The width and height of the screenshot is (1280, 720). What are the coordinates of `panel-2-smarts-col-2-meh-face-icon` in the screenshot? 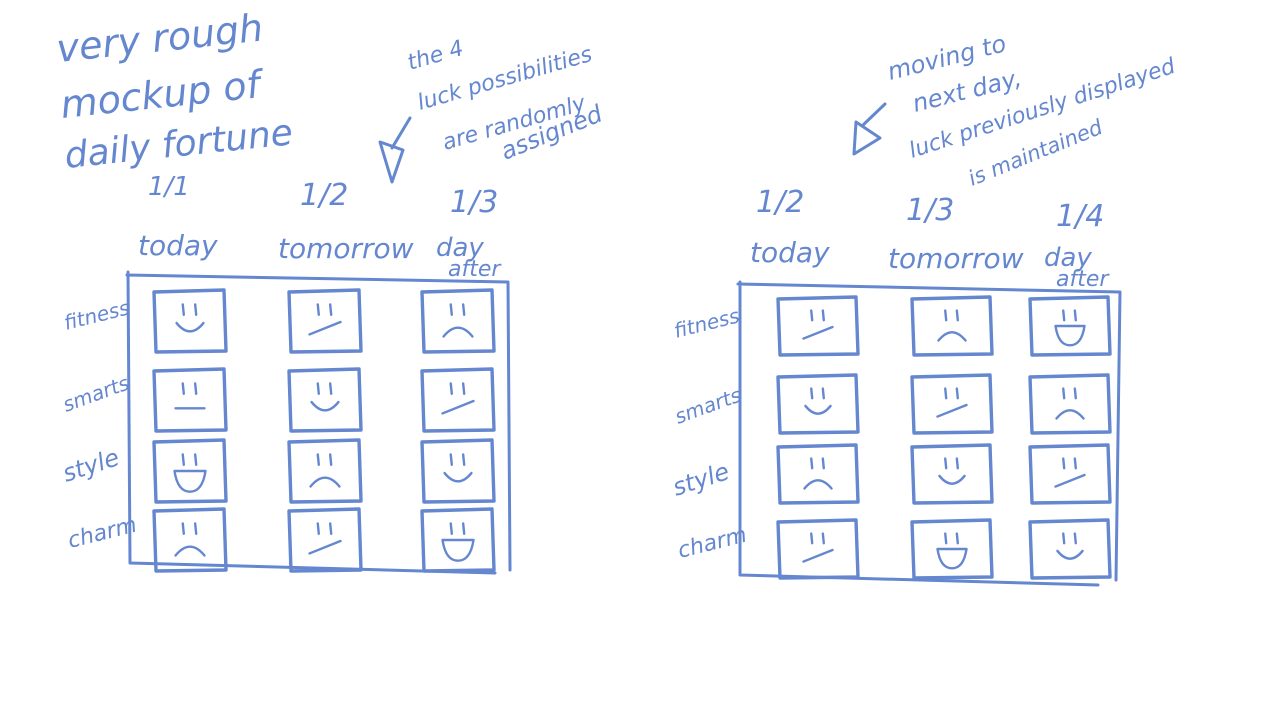 It's located at (952, 404).